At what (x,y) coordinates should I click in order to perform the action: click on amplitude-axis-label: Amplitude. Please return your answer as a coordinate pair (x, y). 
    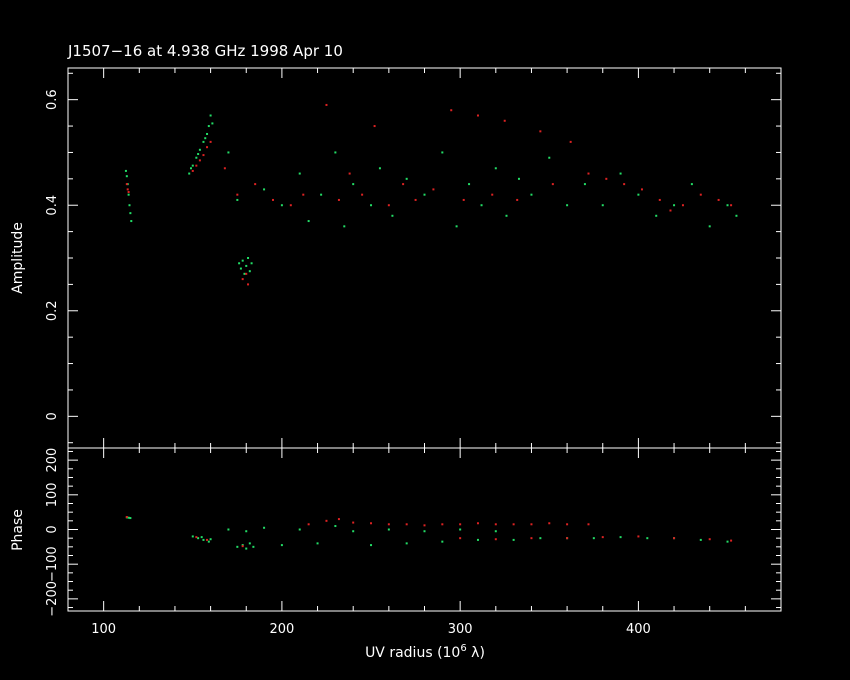
    Looking at the image, I should click on (18, 258).